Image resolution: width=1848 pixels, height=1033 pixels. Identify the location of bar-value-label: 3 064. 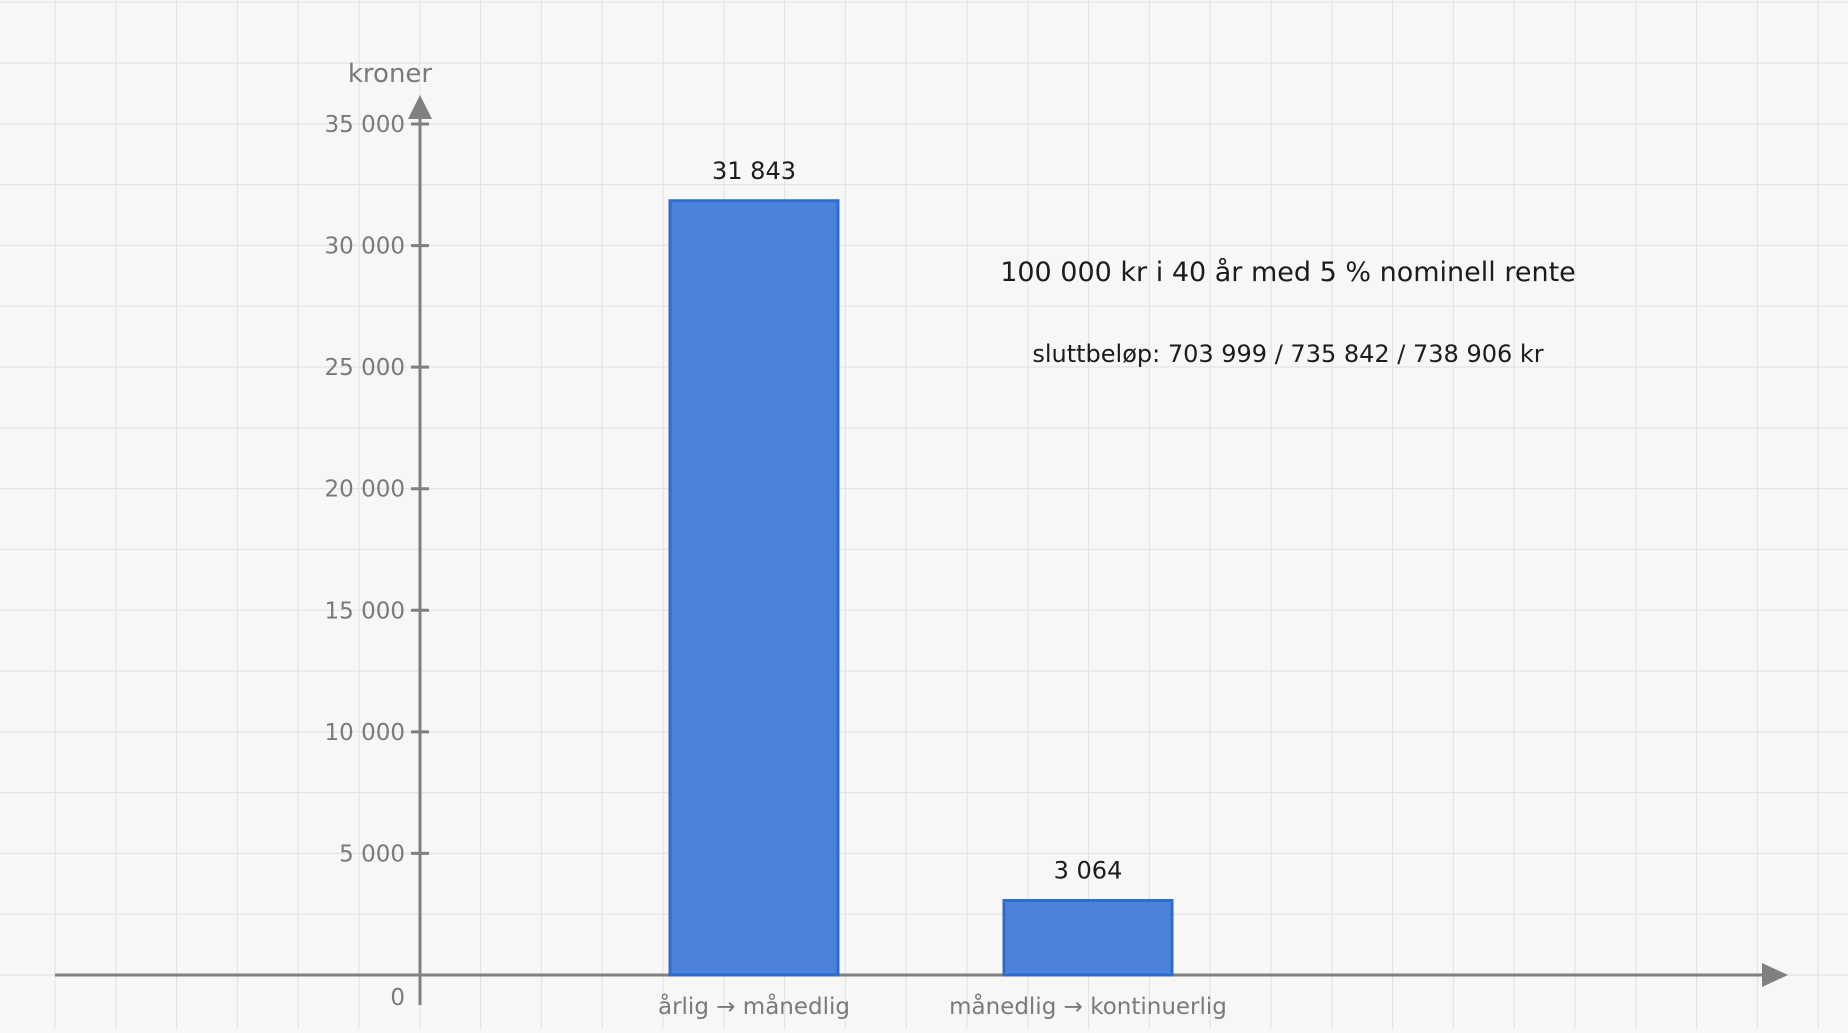
(1088, 871).